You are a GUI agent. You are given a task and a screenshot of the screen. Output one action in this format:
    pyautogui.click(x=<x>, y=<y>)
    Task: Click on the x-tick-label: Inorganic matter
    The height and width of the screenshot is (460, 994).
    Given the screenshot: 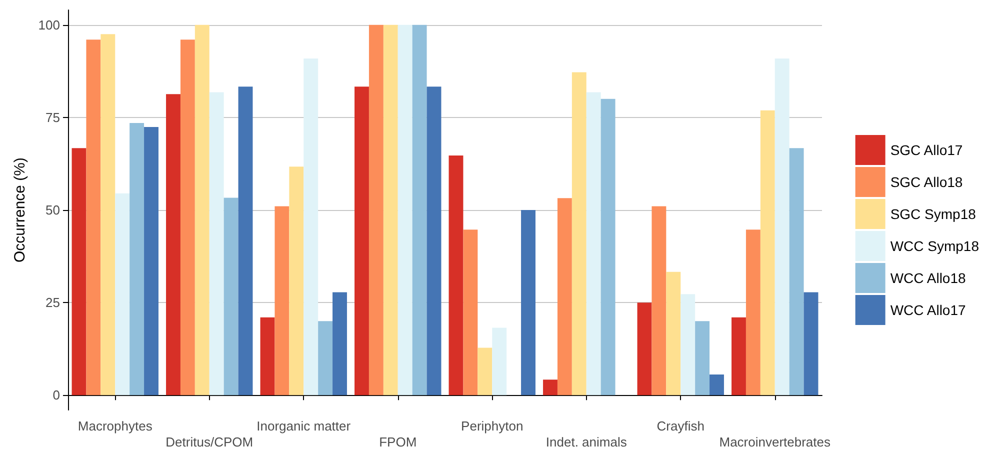 What is the action you would take?
    pyautogui.click(x=304, y=426)
    